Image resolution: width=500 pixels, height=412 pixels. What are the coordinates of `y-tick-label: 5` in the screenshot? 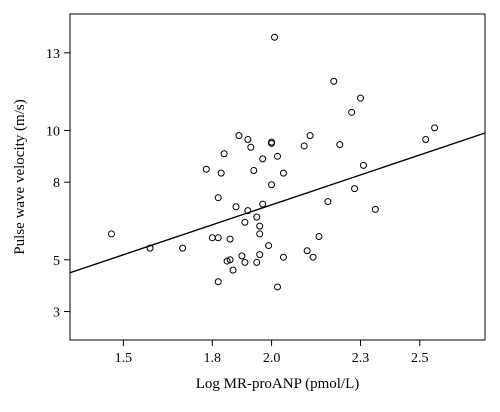 It's located at (56, 261).